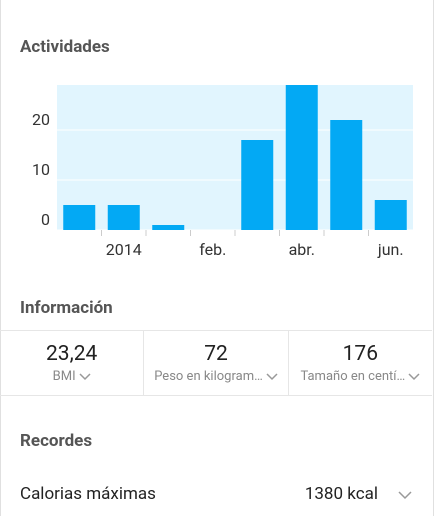 The height and width of the screenshot is (516, 434). I want to click on info-cell: 23,24 BMI, so click(71, 363).